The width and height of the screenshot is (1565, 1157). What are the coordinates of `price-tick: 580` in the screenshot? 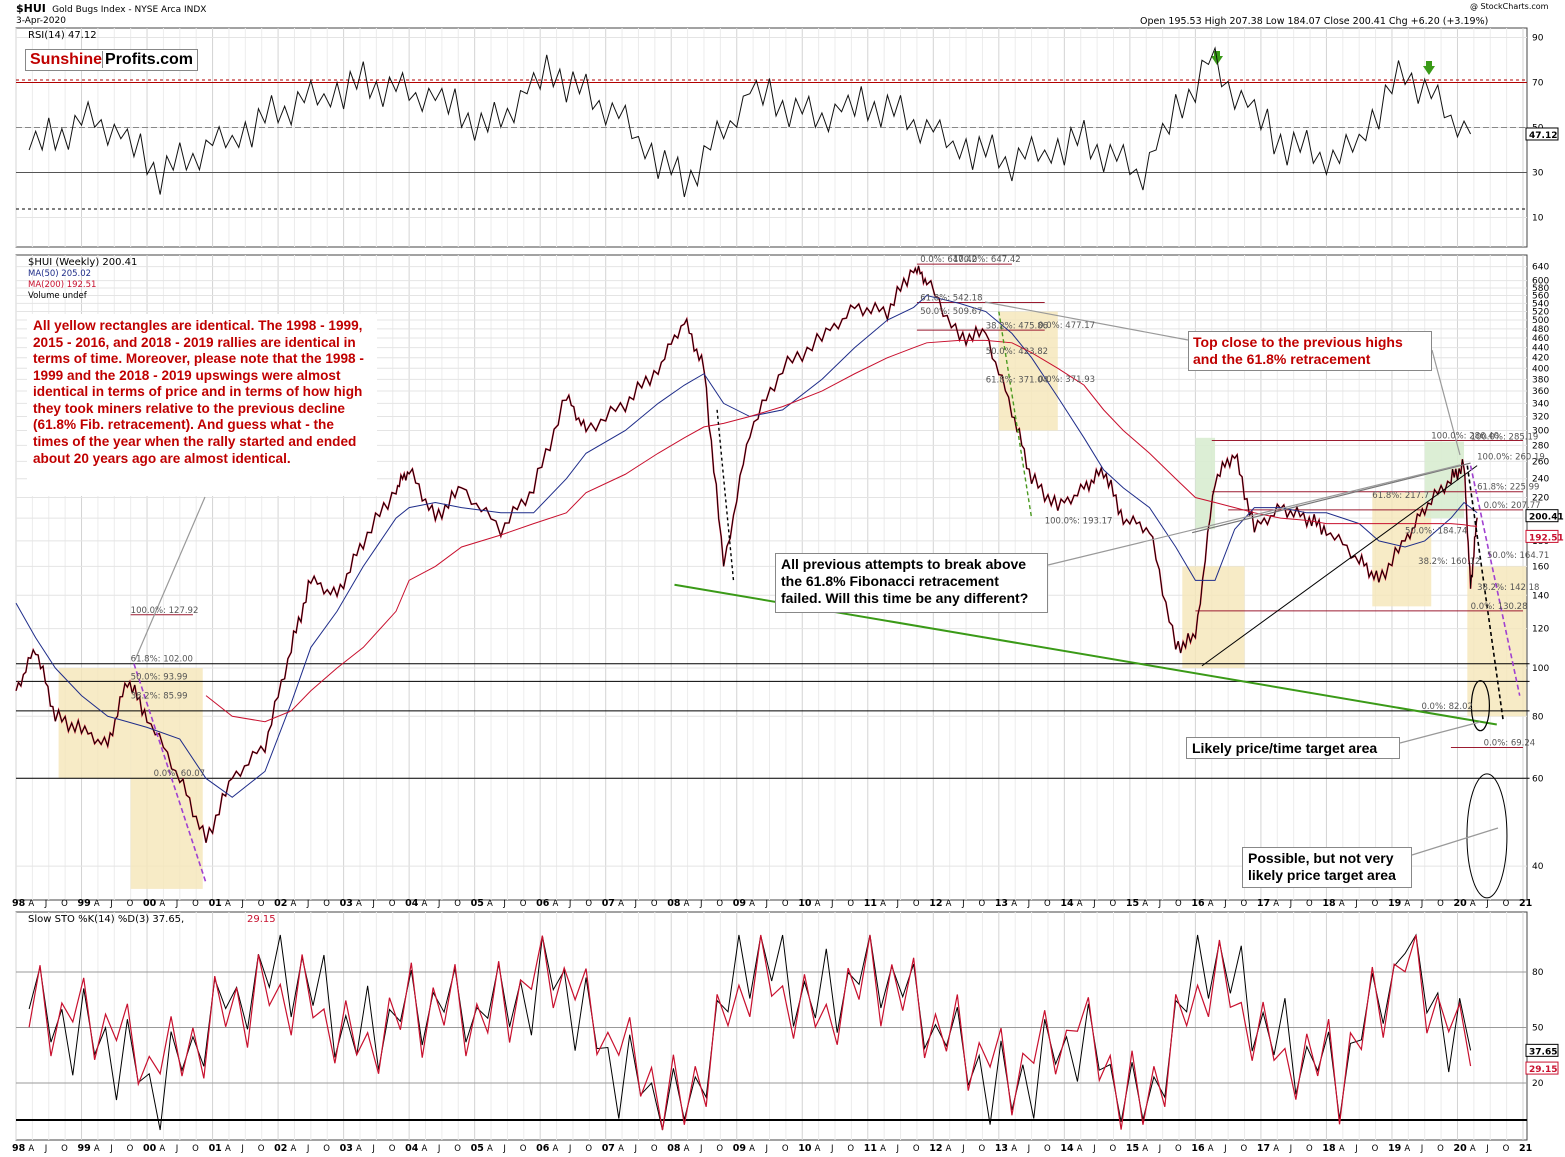 It's located at (1540, 289).